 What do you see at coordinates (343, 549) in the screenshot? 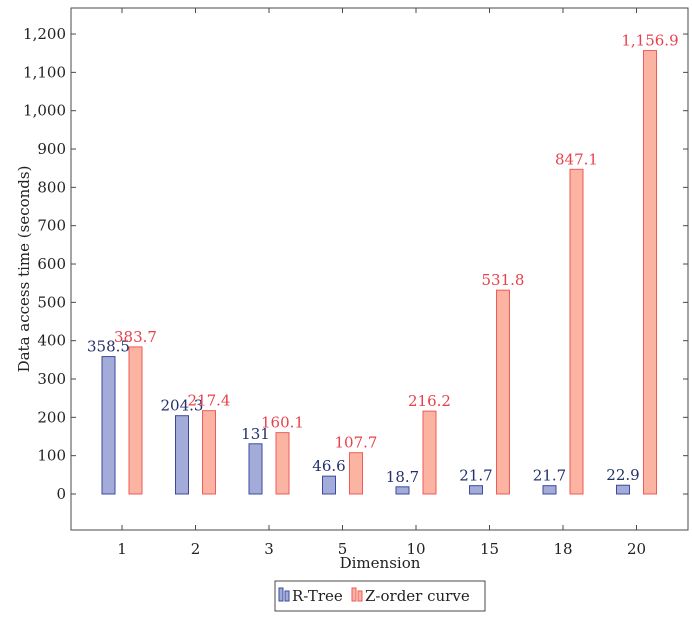
I see `x-tick-label: 5` at bounding box center [343, 549].